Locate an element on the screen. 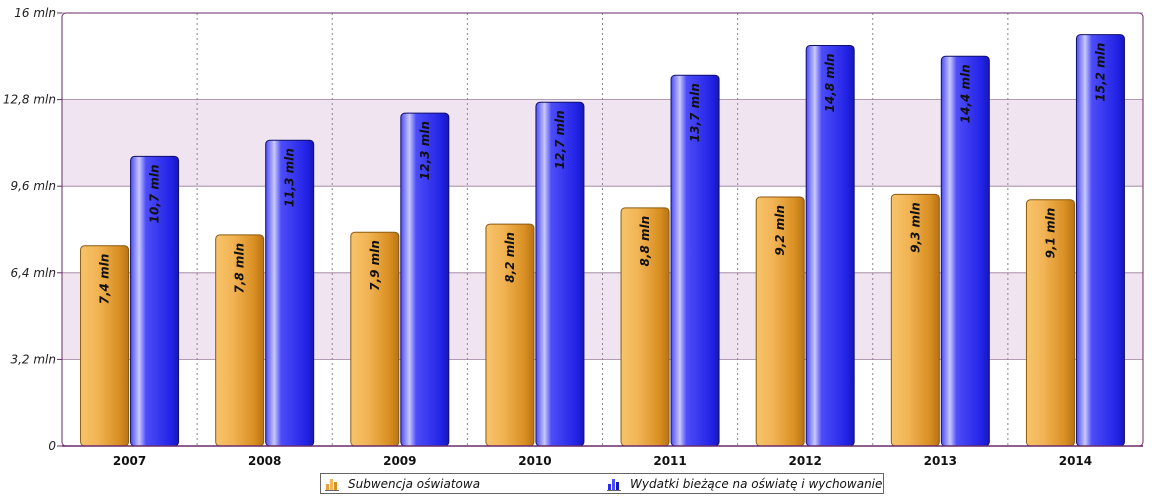 The image size is (1152, 501). legend-item-subwencja: Subwencja oświatowa is located at coordinates (464, 483).